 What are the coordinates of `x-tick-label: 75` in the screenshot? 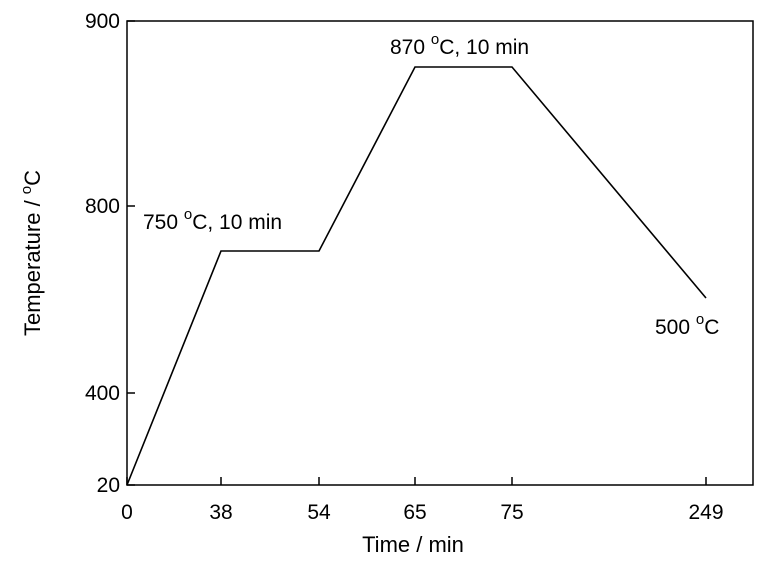 It's located at (511, 512).